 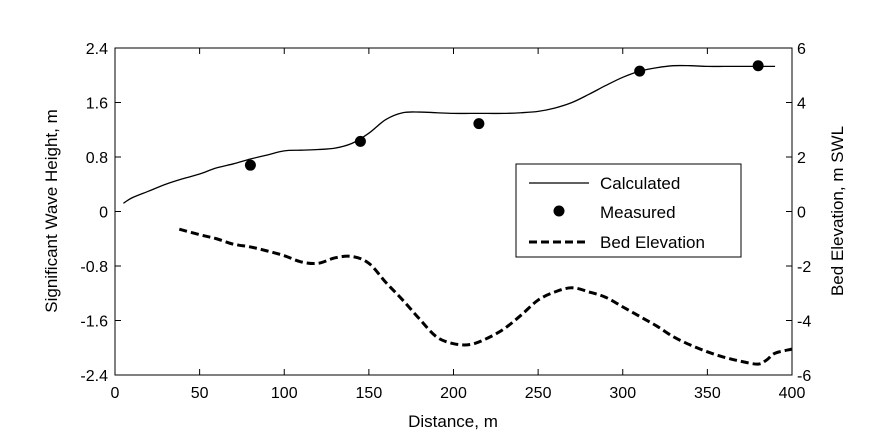 I want to click on x-tick-label: 150, so click(x=369, y=393).